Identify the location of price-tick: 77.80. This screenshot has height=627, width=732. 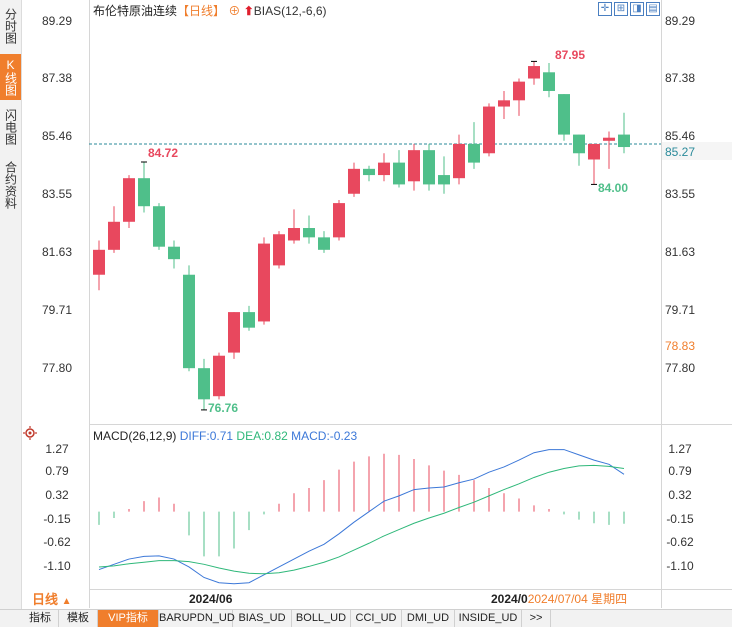
(680, 368).